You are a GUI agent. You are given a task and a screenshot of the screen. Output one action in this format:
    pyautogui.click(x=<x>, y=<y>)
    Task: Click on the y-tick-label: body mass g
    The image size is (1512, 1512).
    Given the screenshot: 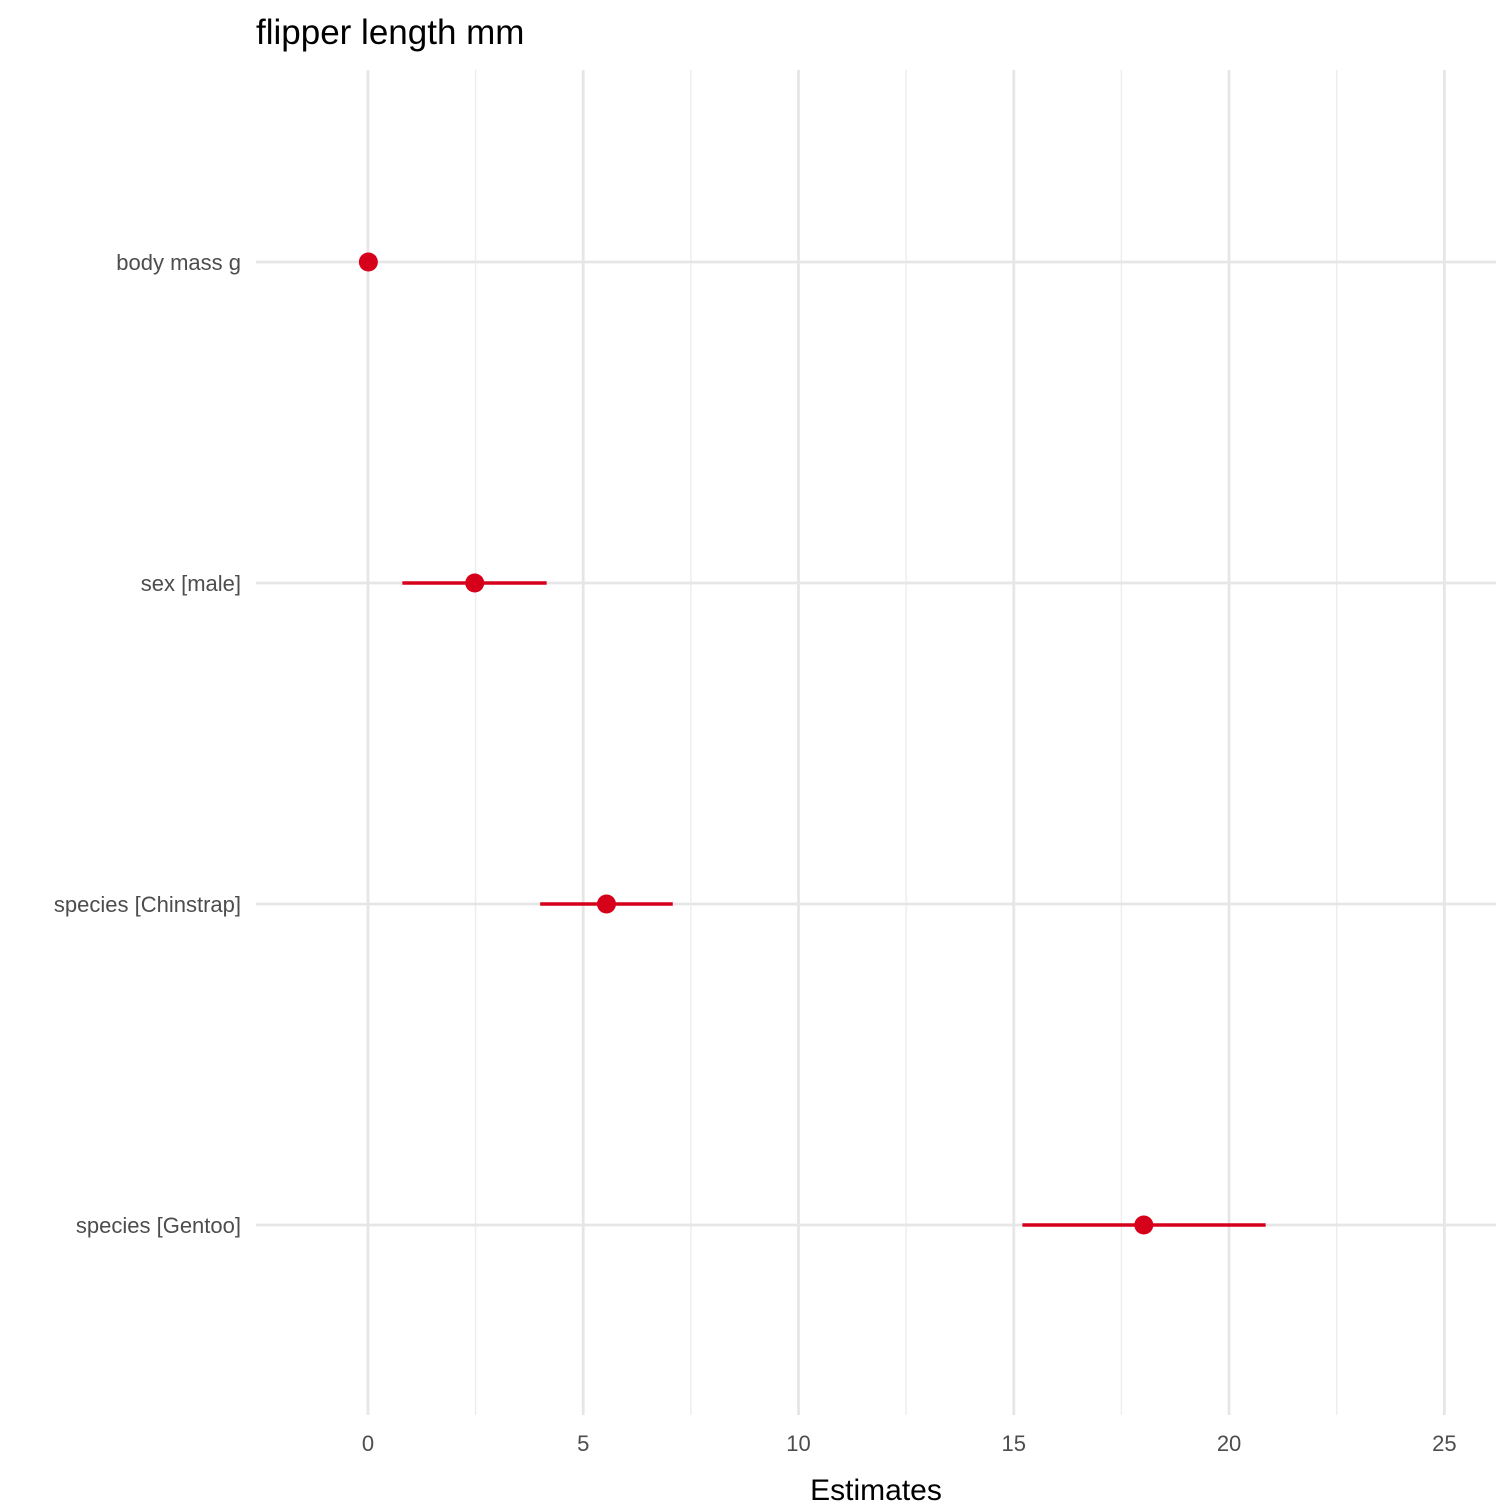 What is the action you would take?
    pyautogui.click(x=178, y=262)
    